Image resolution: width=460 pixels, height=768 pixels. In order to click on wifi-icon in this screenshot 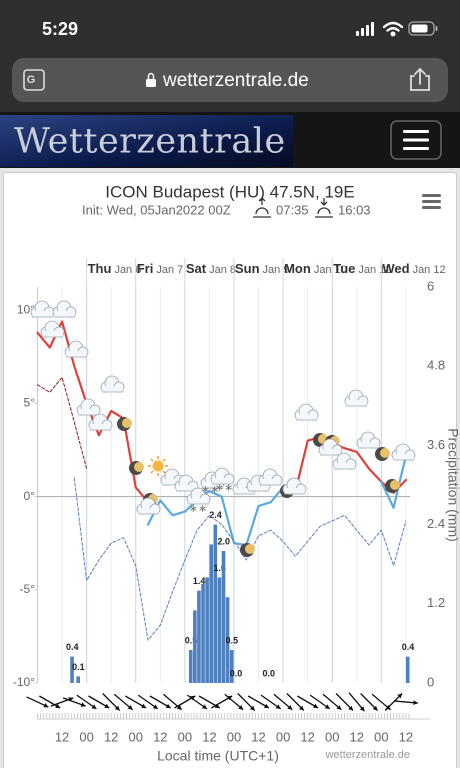, I will do `click(393, 29)`.